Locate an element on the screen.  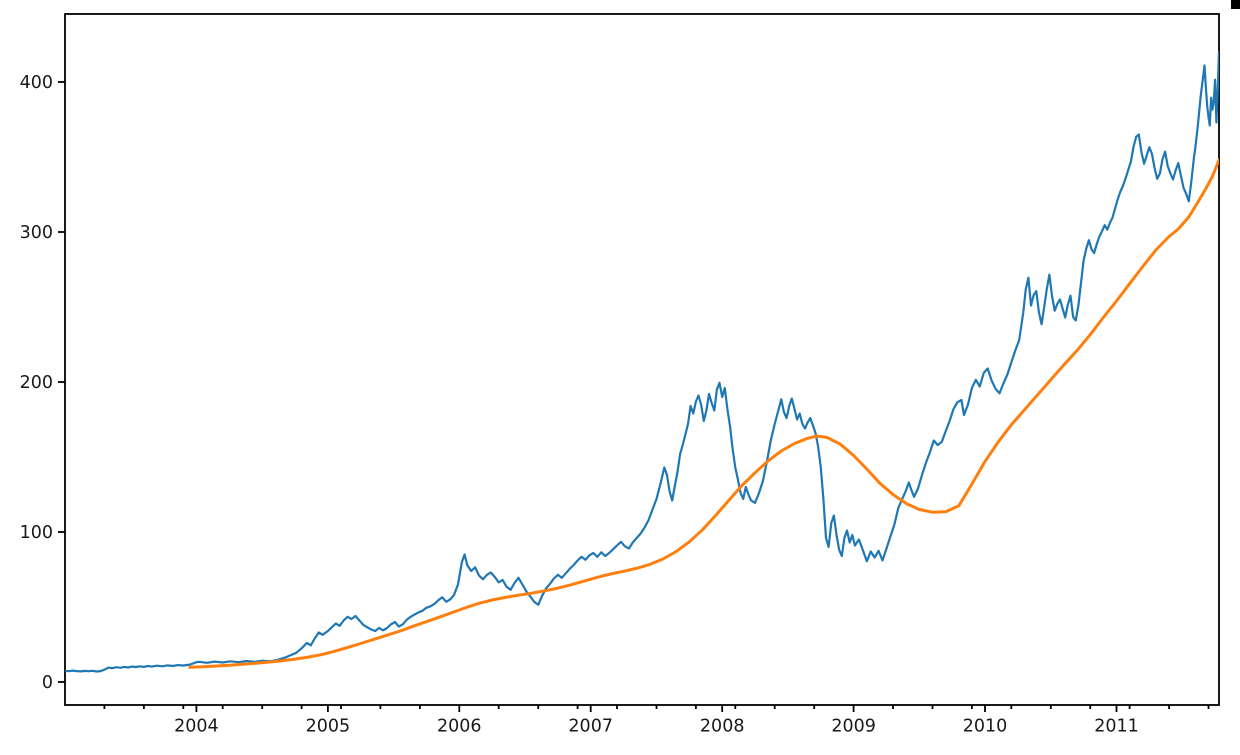
x-tick-label: 2004 is located at coordinates (196, 727).